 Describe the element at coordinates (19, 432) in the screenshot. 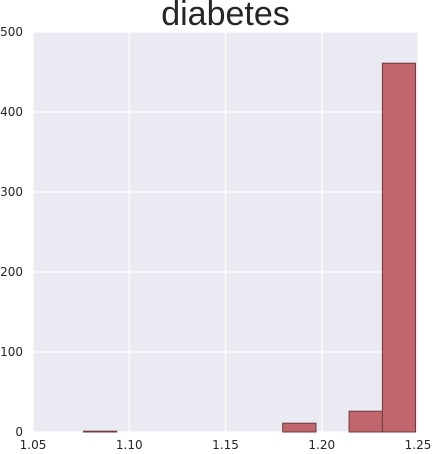

I see `y-tick-label: 0` at that location.